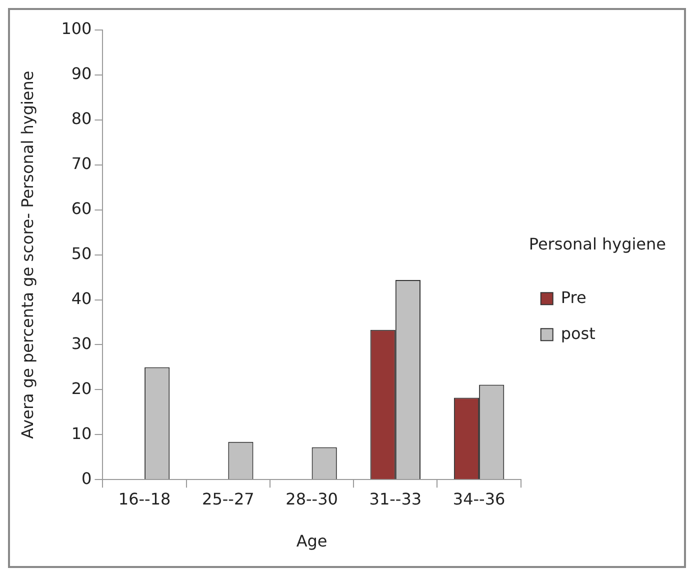  Describe the element at coordinates (27, 254) in the screenshot. I see `y-axis-title: Avera ge percenta ge score- Personal hygiene` at that location.